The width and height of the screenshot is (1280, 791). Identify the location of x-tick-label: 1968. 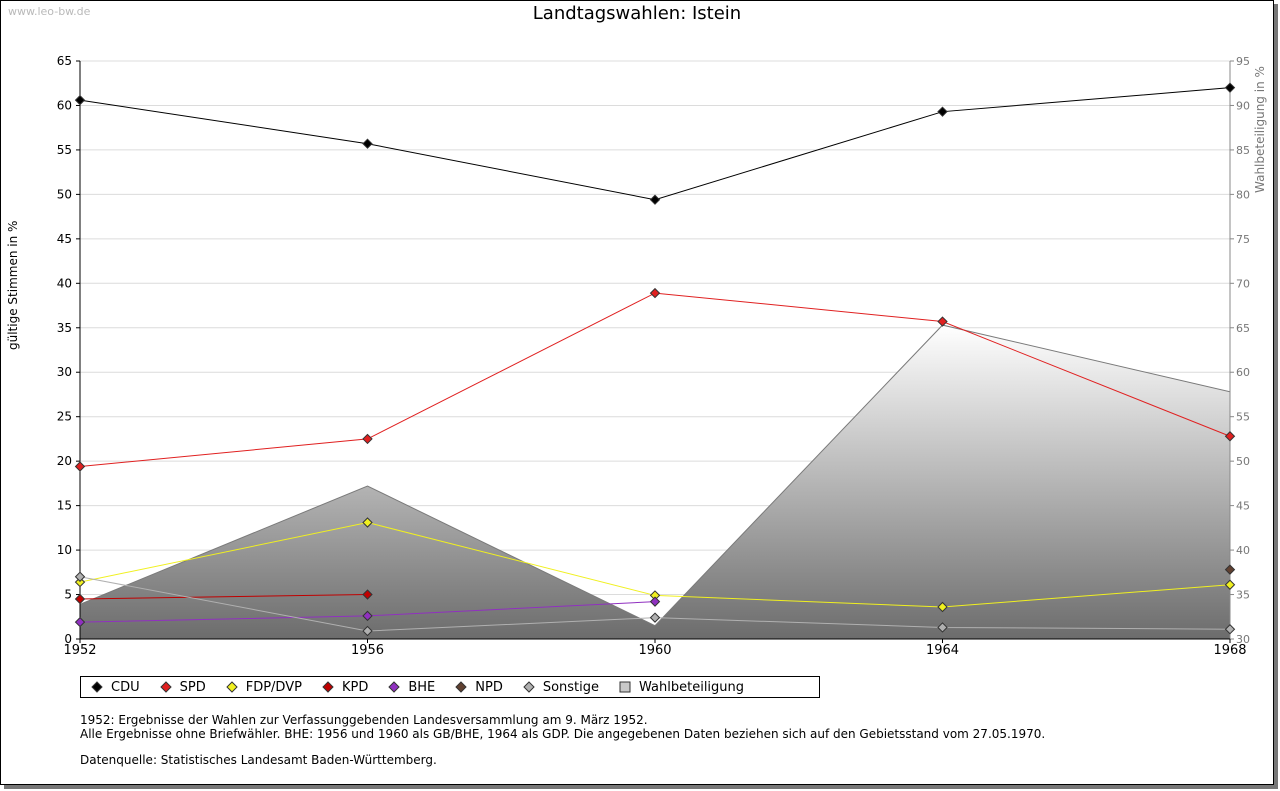
(1229, 650).